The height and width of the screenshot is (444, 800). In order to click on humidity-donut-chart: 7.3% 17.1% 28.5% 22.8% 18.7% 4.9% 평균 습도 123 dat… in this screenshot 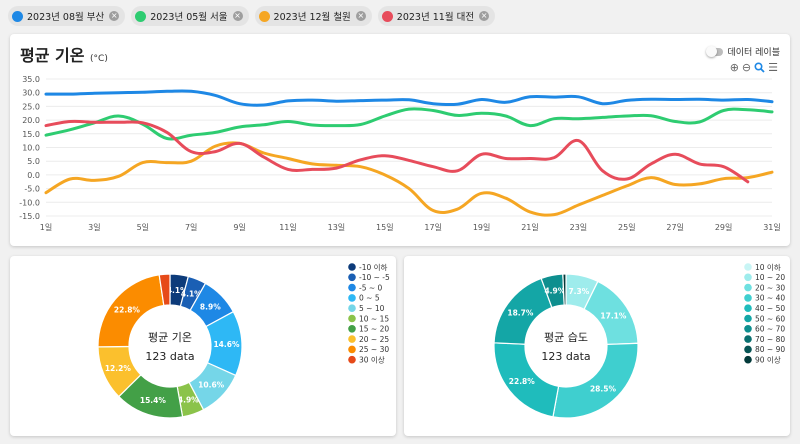, I will do `click(639, 340)`.